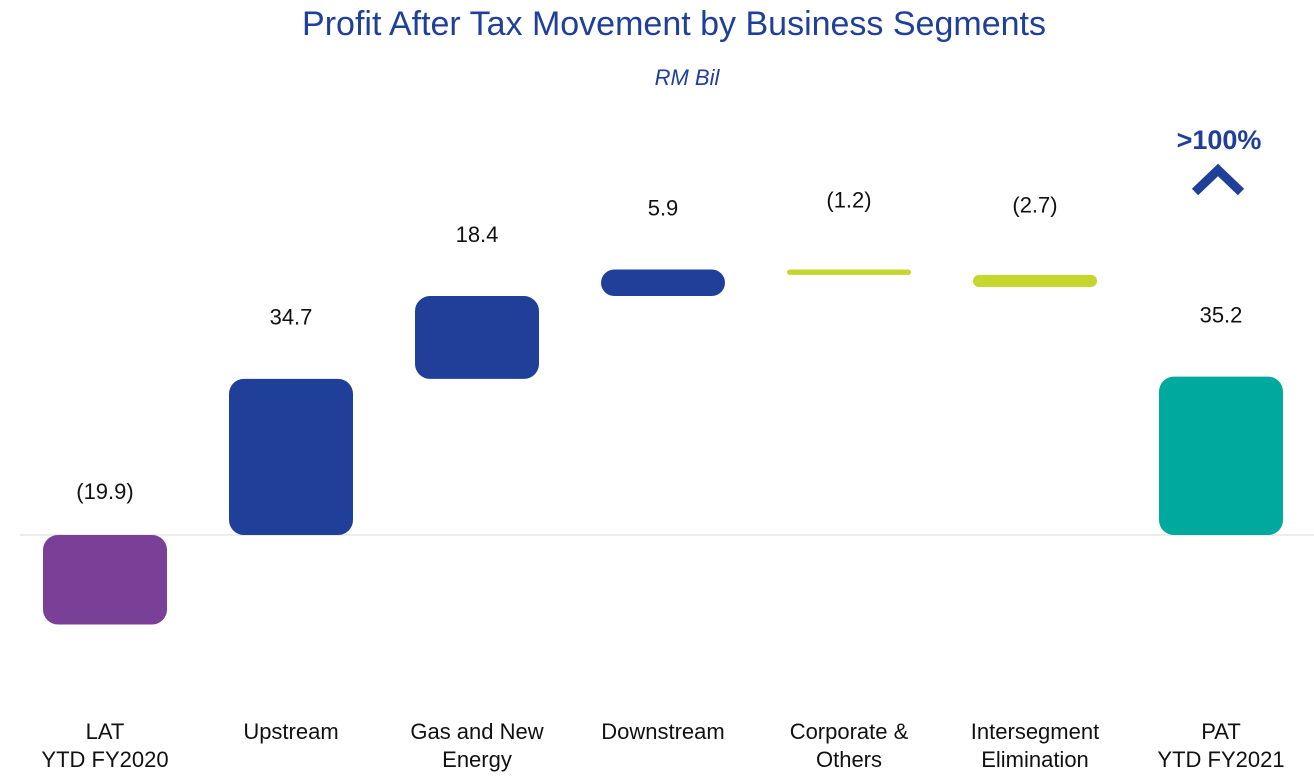 The image size is (1314, 776). Describe the element at coordinates (477, 234) in the screenshot. I see `value-label: 18.4` at that location.